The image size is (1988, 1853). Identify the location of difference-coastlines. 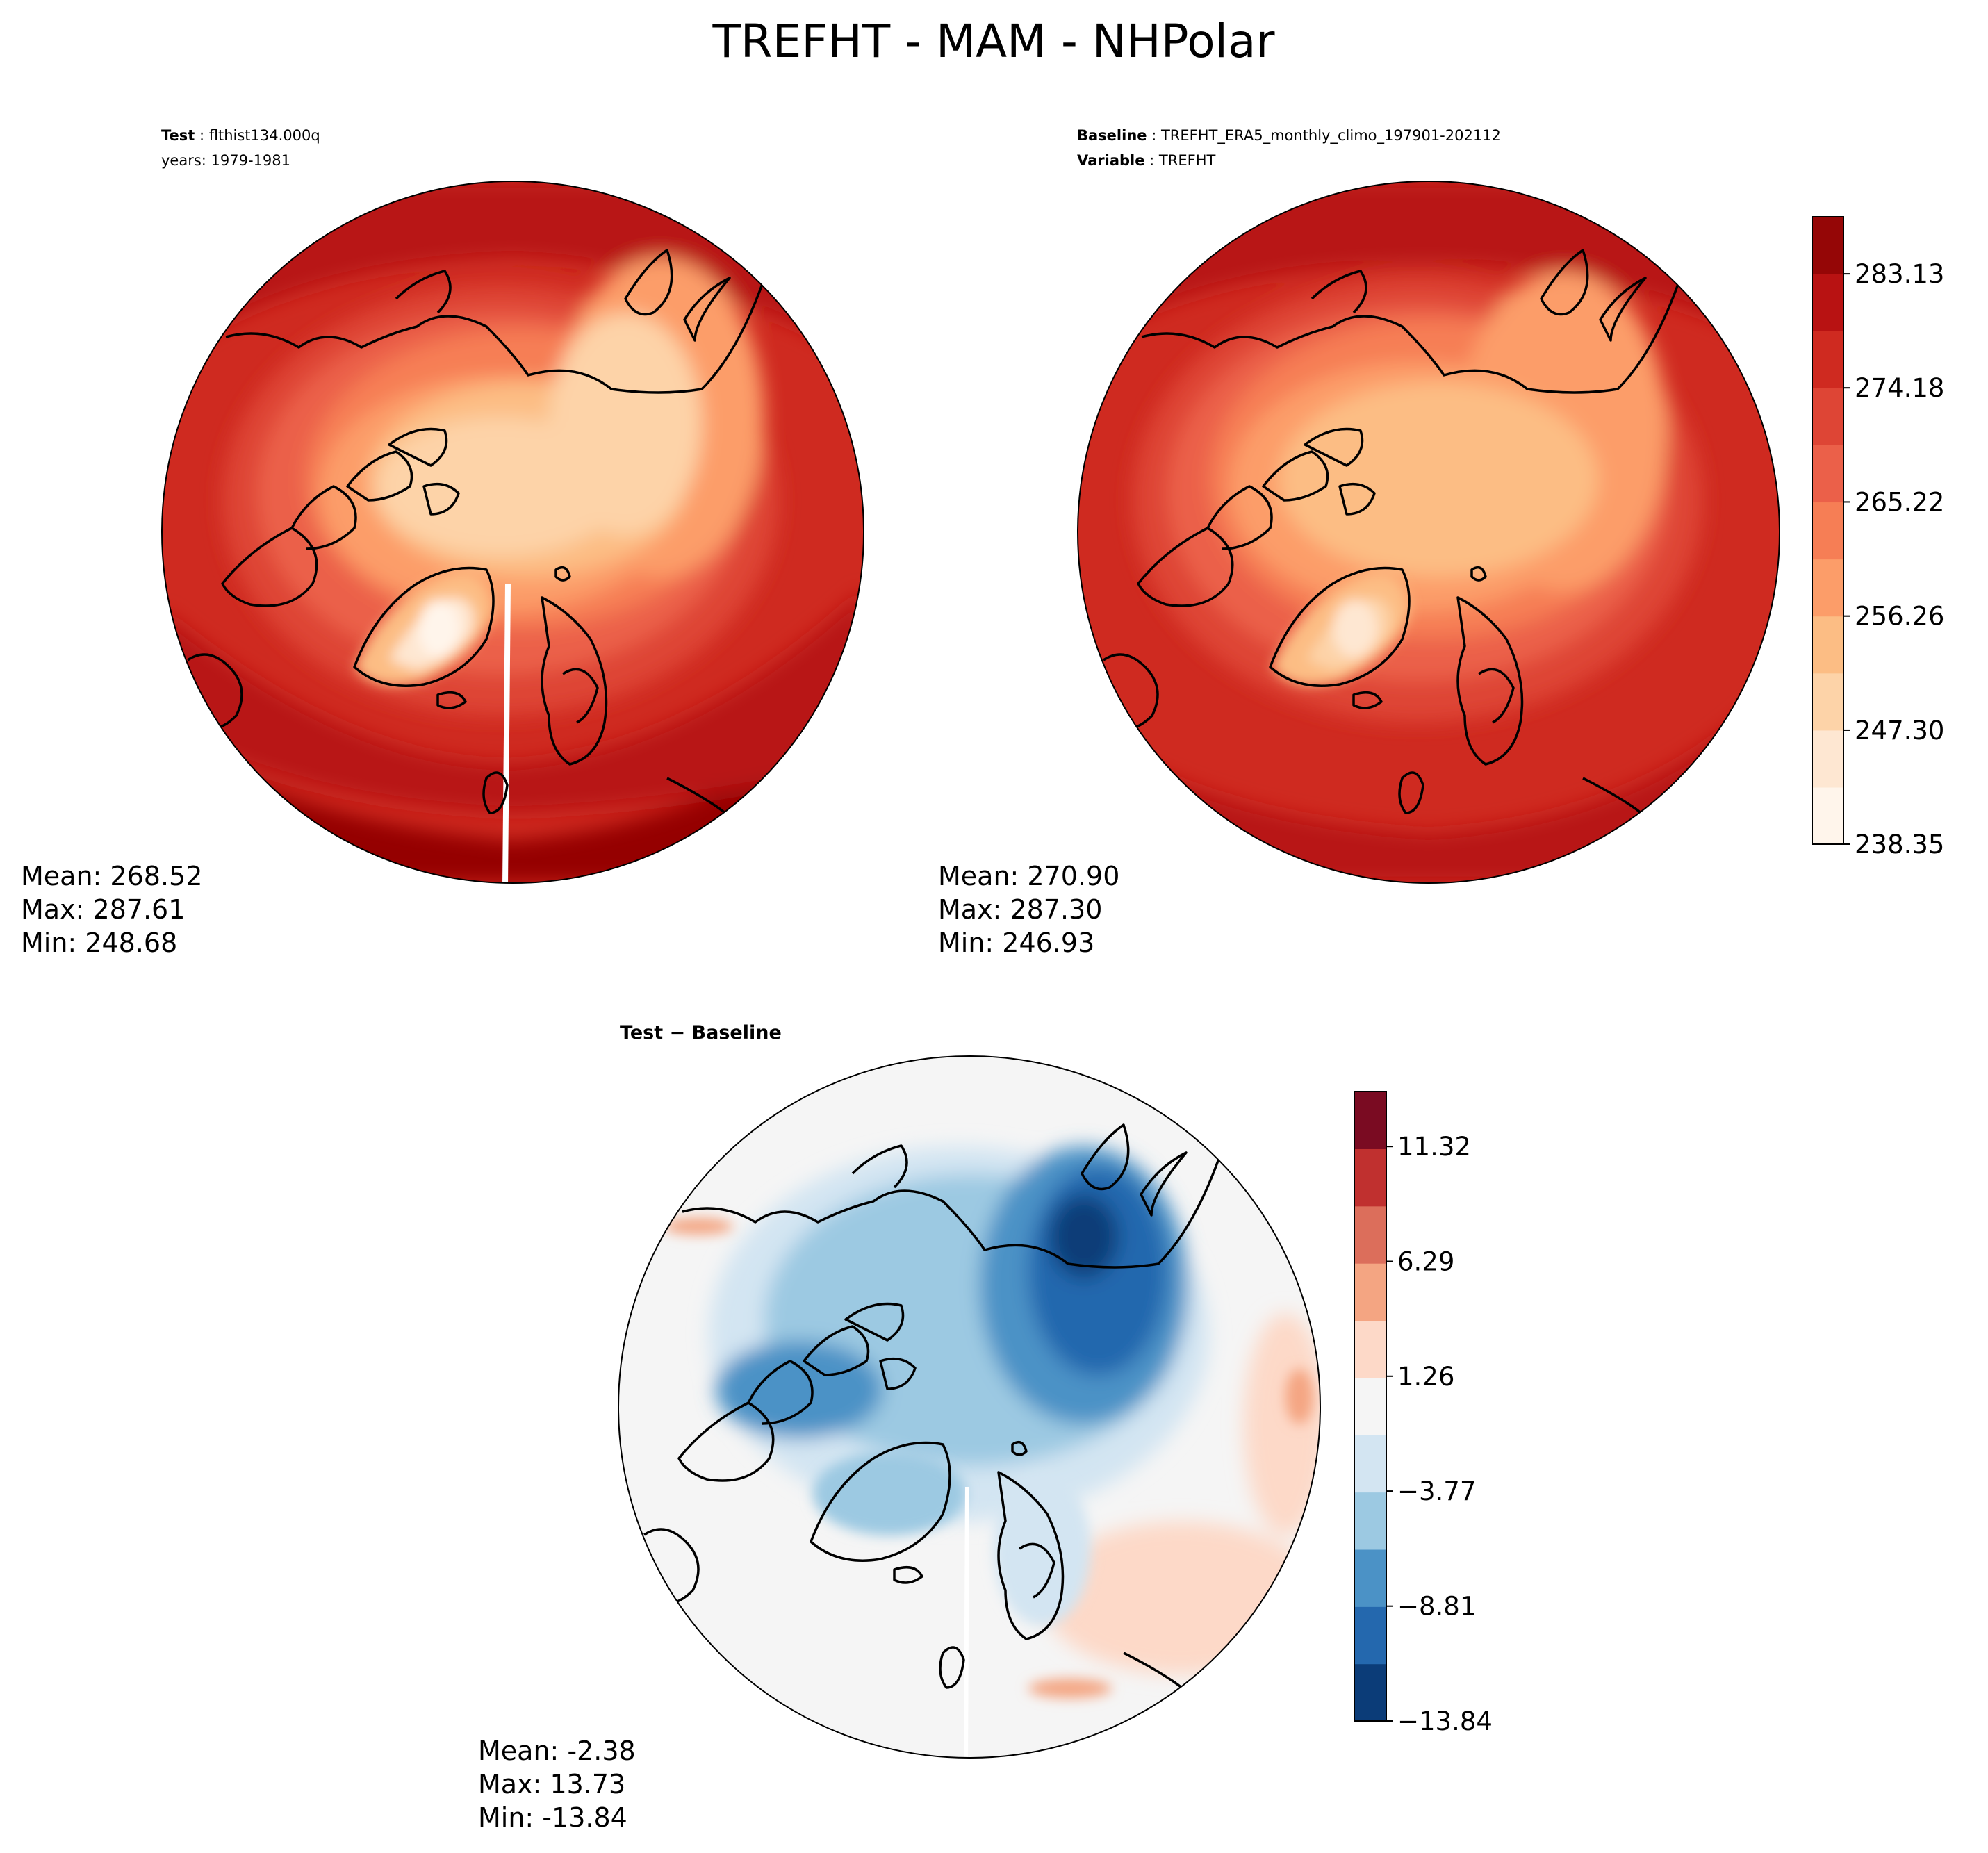
(936, 1419).